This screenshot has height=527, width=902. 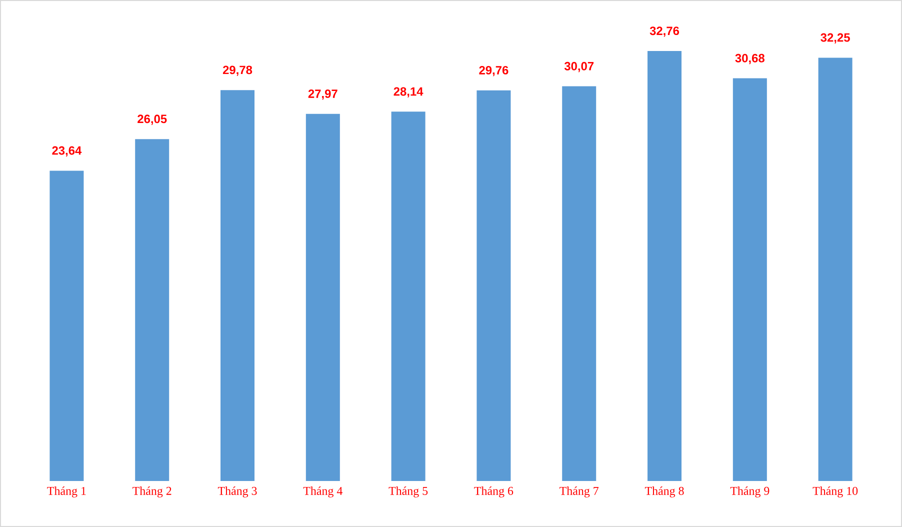 What do you see at coordinates (493, 71) in the screenshot?
I see `data-label: 29,76` at bounding box center [493, 71].